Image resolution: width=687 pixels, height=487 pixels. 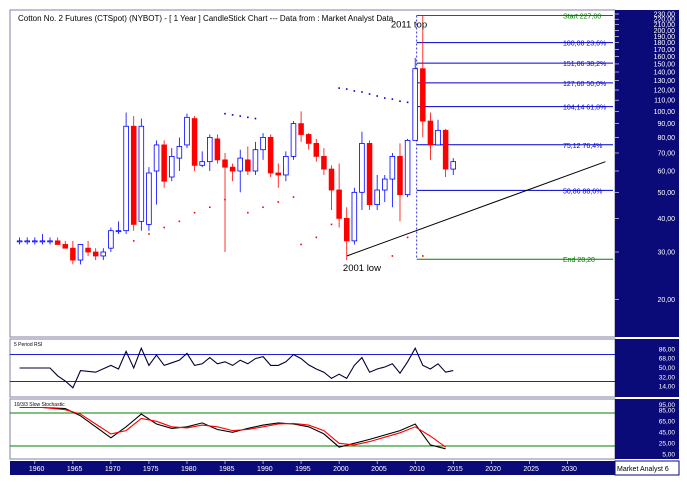 What do you see at coordinates (362, 268) in the screenshot?
I see `chart-annotation: 2001 low` at bounding box center [362, 268].